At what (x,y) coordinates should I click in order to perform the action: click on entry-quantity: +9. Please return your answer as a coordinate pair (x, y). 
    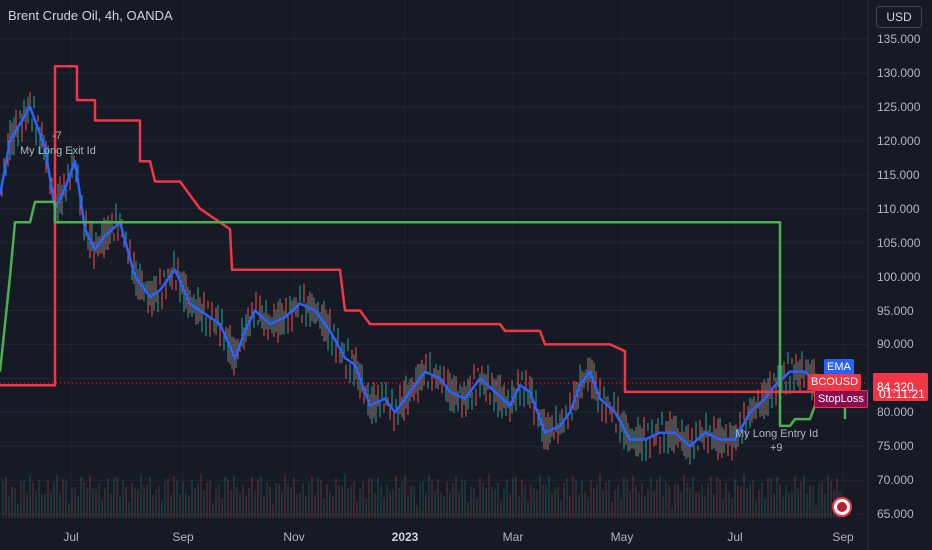
    Looking at the image, I should click on (776, 448).